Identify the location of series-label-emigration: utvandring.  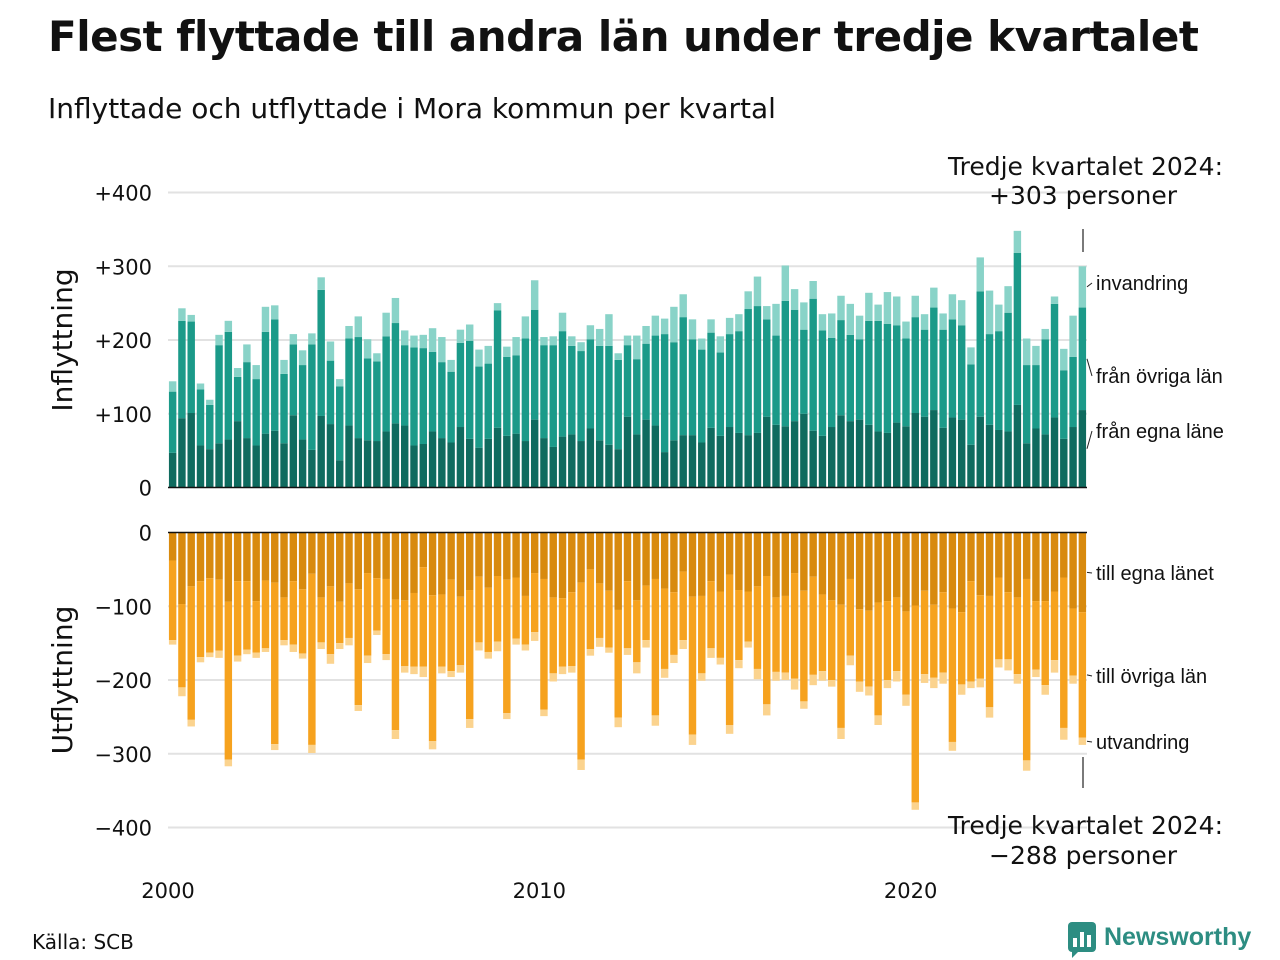
(1142, 743).